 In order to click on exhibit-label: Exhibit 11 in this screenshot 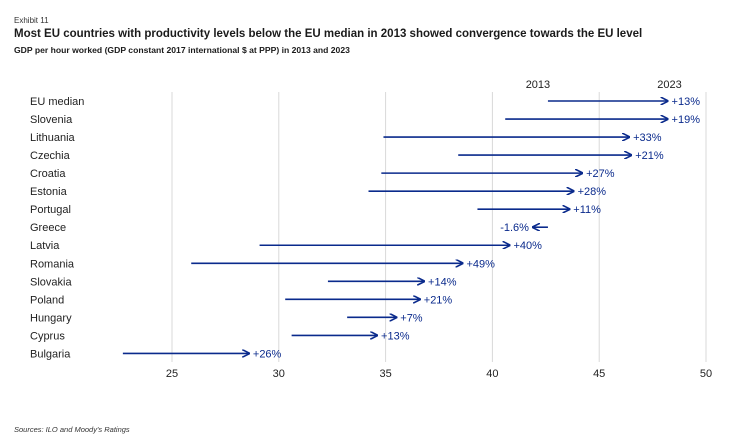, I will do `click(31, 20)`.